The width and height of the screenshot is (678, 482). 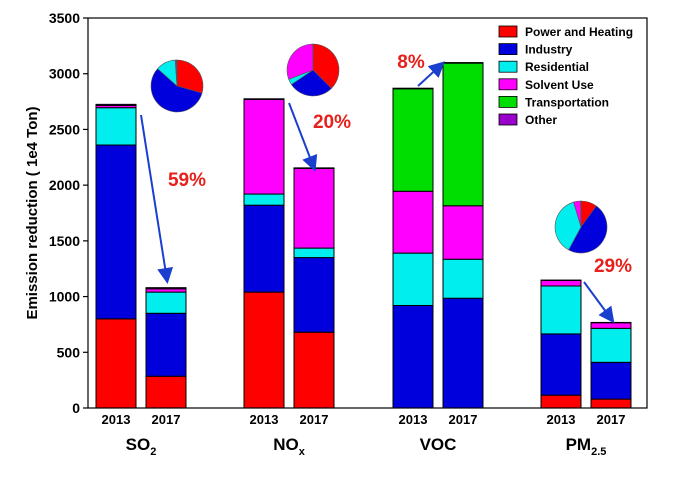 I want to click on bar-so-2017-residential, so click(x=166, y=302).